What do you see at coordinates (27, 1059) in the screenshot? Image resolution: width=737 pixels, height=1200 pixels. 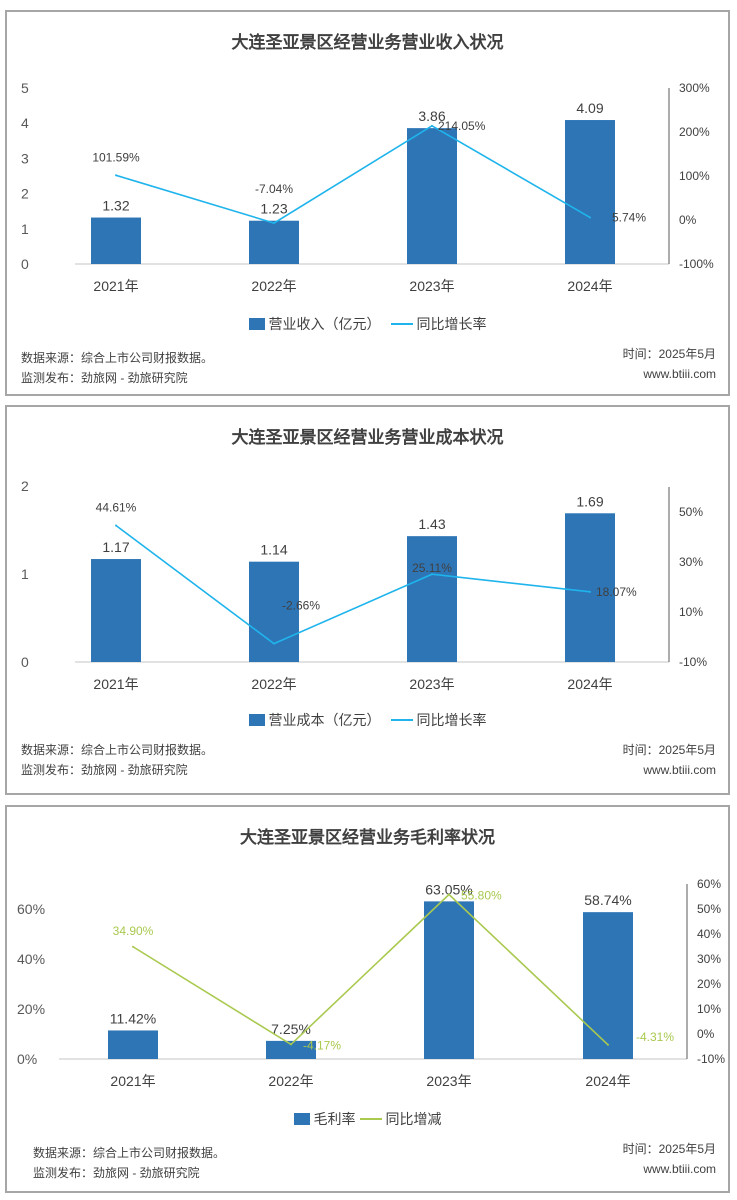 I see `left-axis-tick-label: 0%` at bounding box center [27, 1059].